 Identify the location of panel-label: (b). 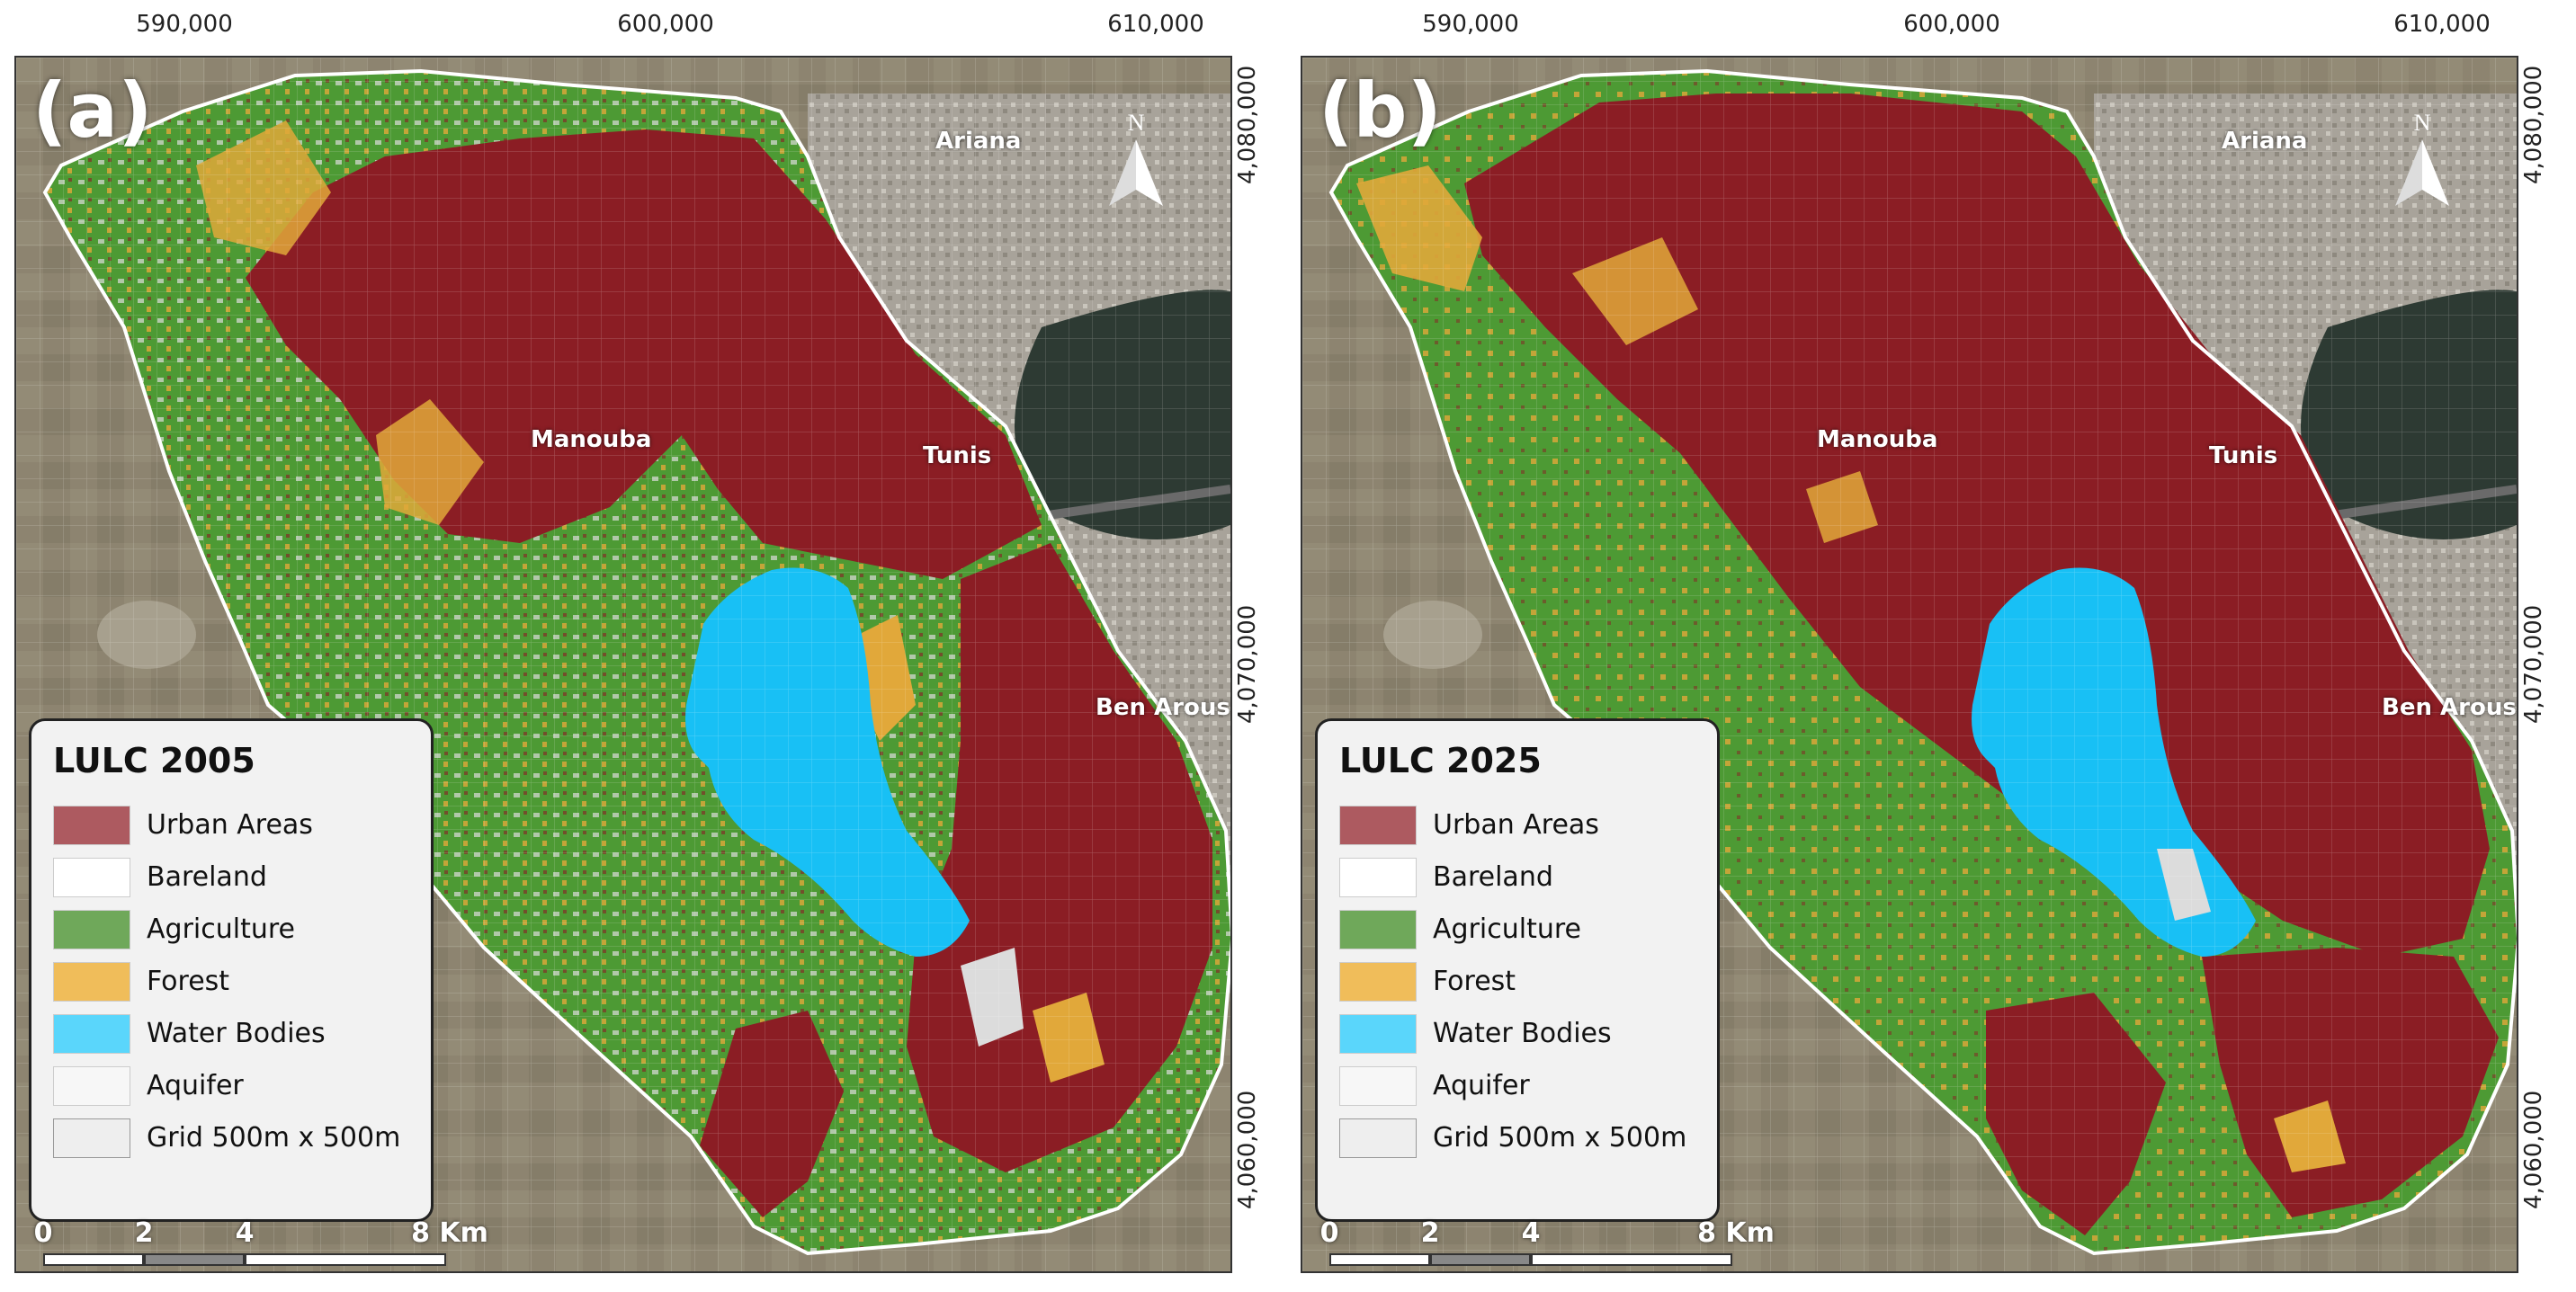
(1380, 111).